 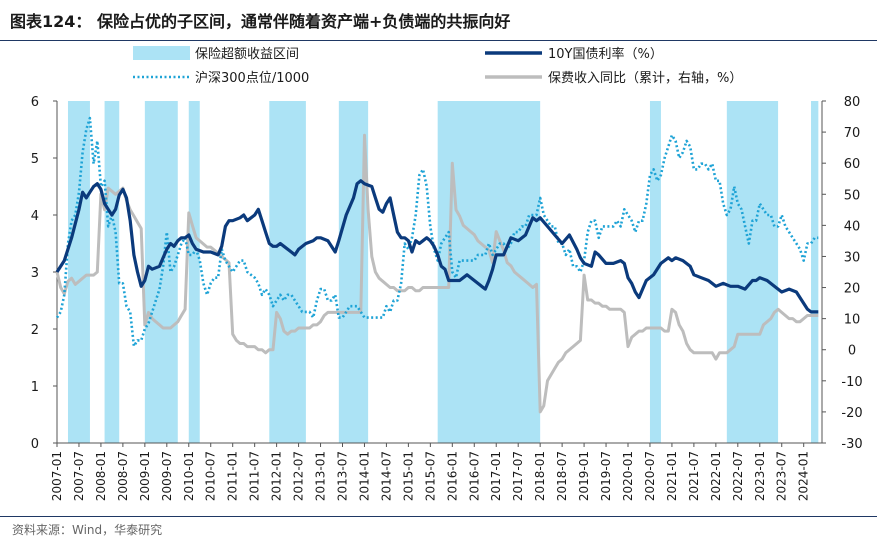 What do you see at coordinates (852, 226) in the screenshot?
I see `y-right-tick-label: 40` at bounding box center [852, 226].